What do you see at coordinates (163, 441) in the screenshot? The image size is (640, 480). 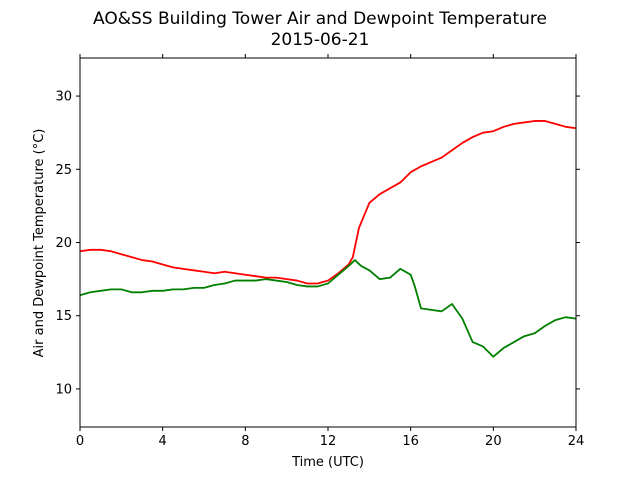 I see `x-tick-label: 4` at bounding box center [163, 441].